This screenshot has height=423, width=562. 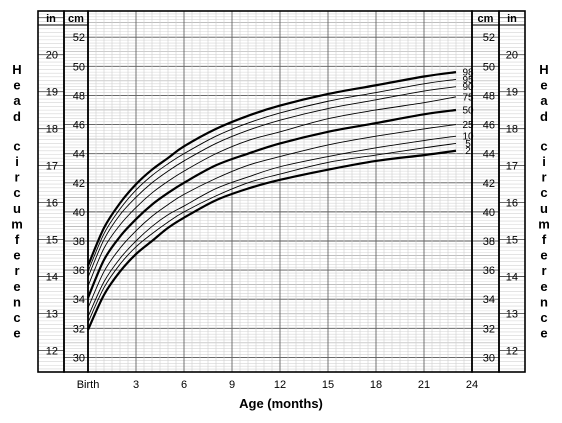 What do you see at coordinates (468, 80) in the screenshot?
I see `percentile-label-95: 95` at bounding box center [468, 80].